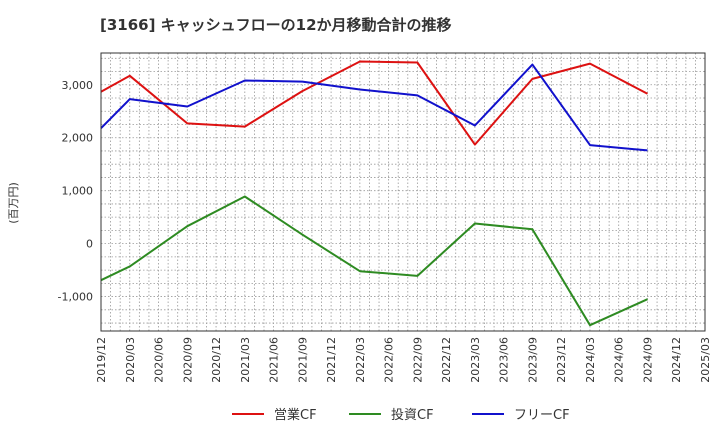 The image size is (720, 440). I want to click on x-tick-label: 2021/12, so click(331, 360).